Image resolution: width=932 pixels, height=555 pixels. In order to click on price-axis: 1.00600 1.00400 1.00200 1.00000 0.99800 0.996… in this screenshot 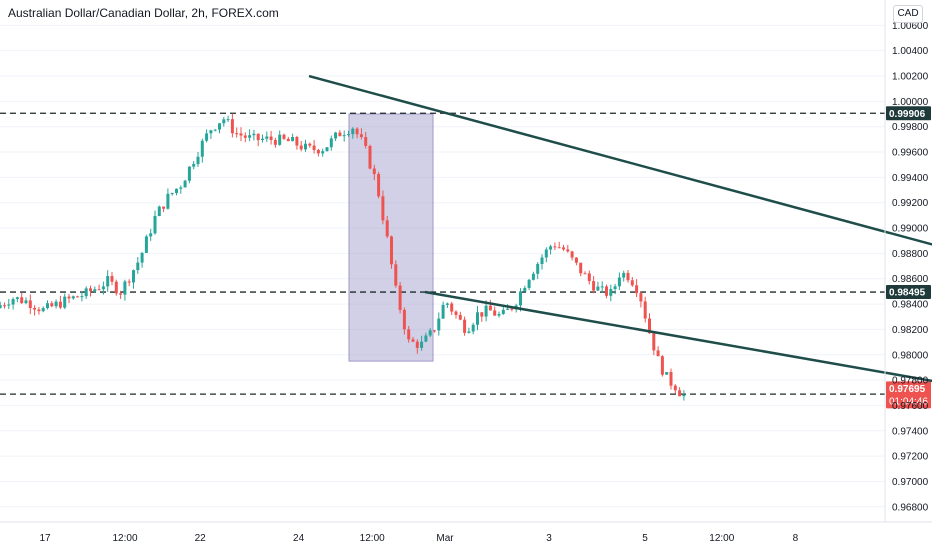, I will do `click(906, 261)`.